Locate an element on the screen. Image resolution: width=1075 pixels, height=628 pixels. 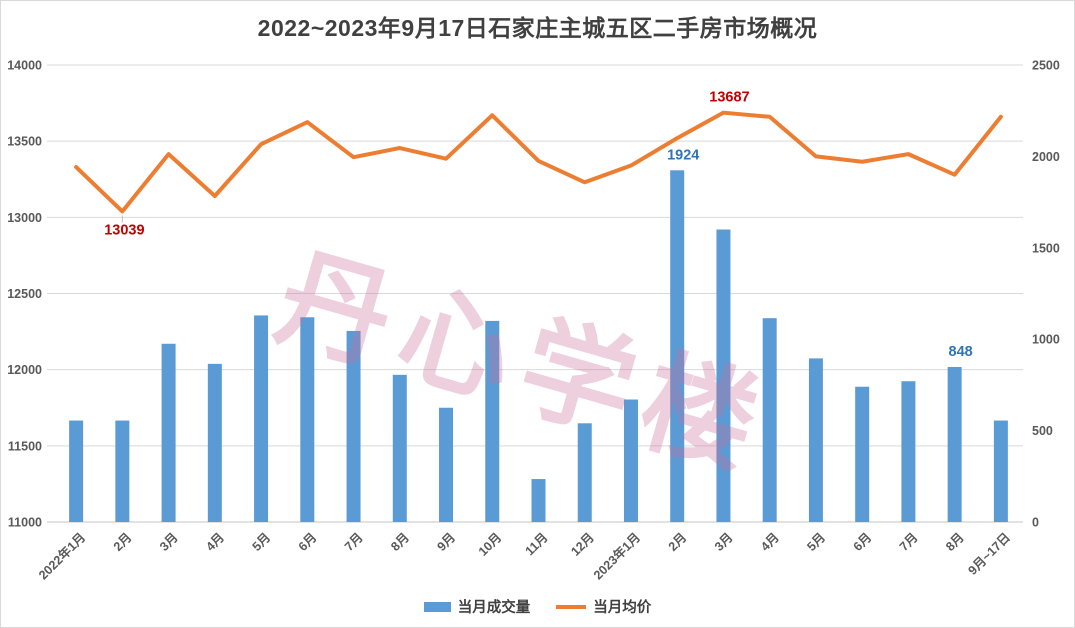
left-axis-tick-label: 13000 is located at coordinates (24, 218).